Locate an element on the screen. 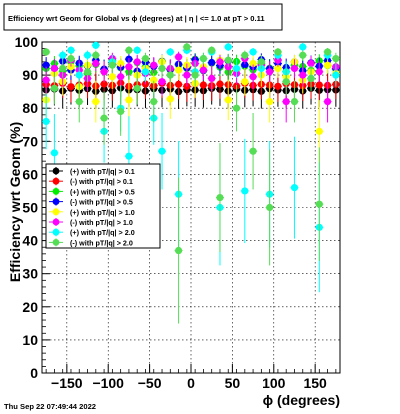  legend-label: (-) with pT/|q| > 0.1 is located at coordinates (101, 181).